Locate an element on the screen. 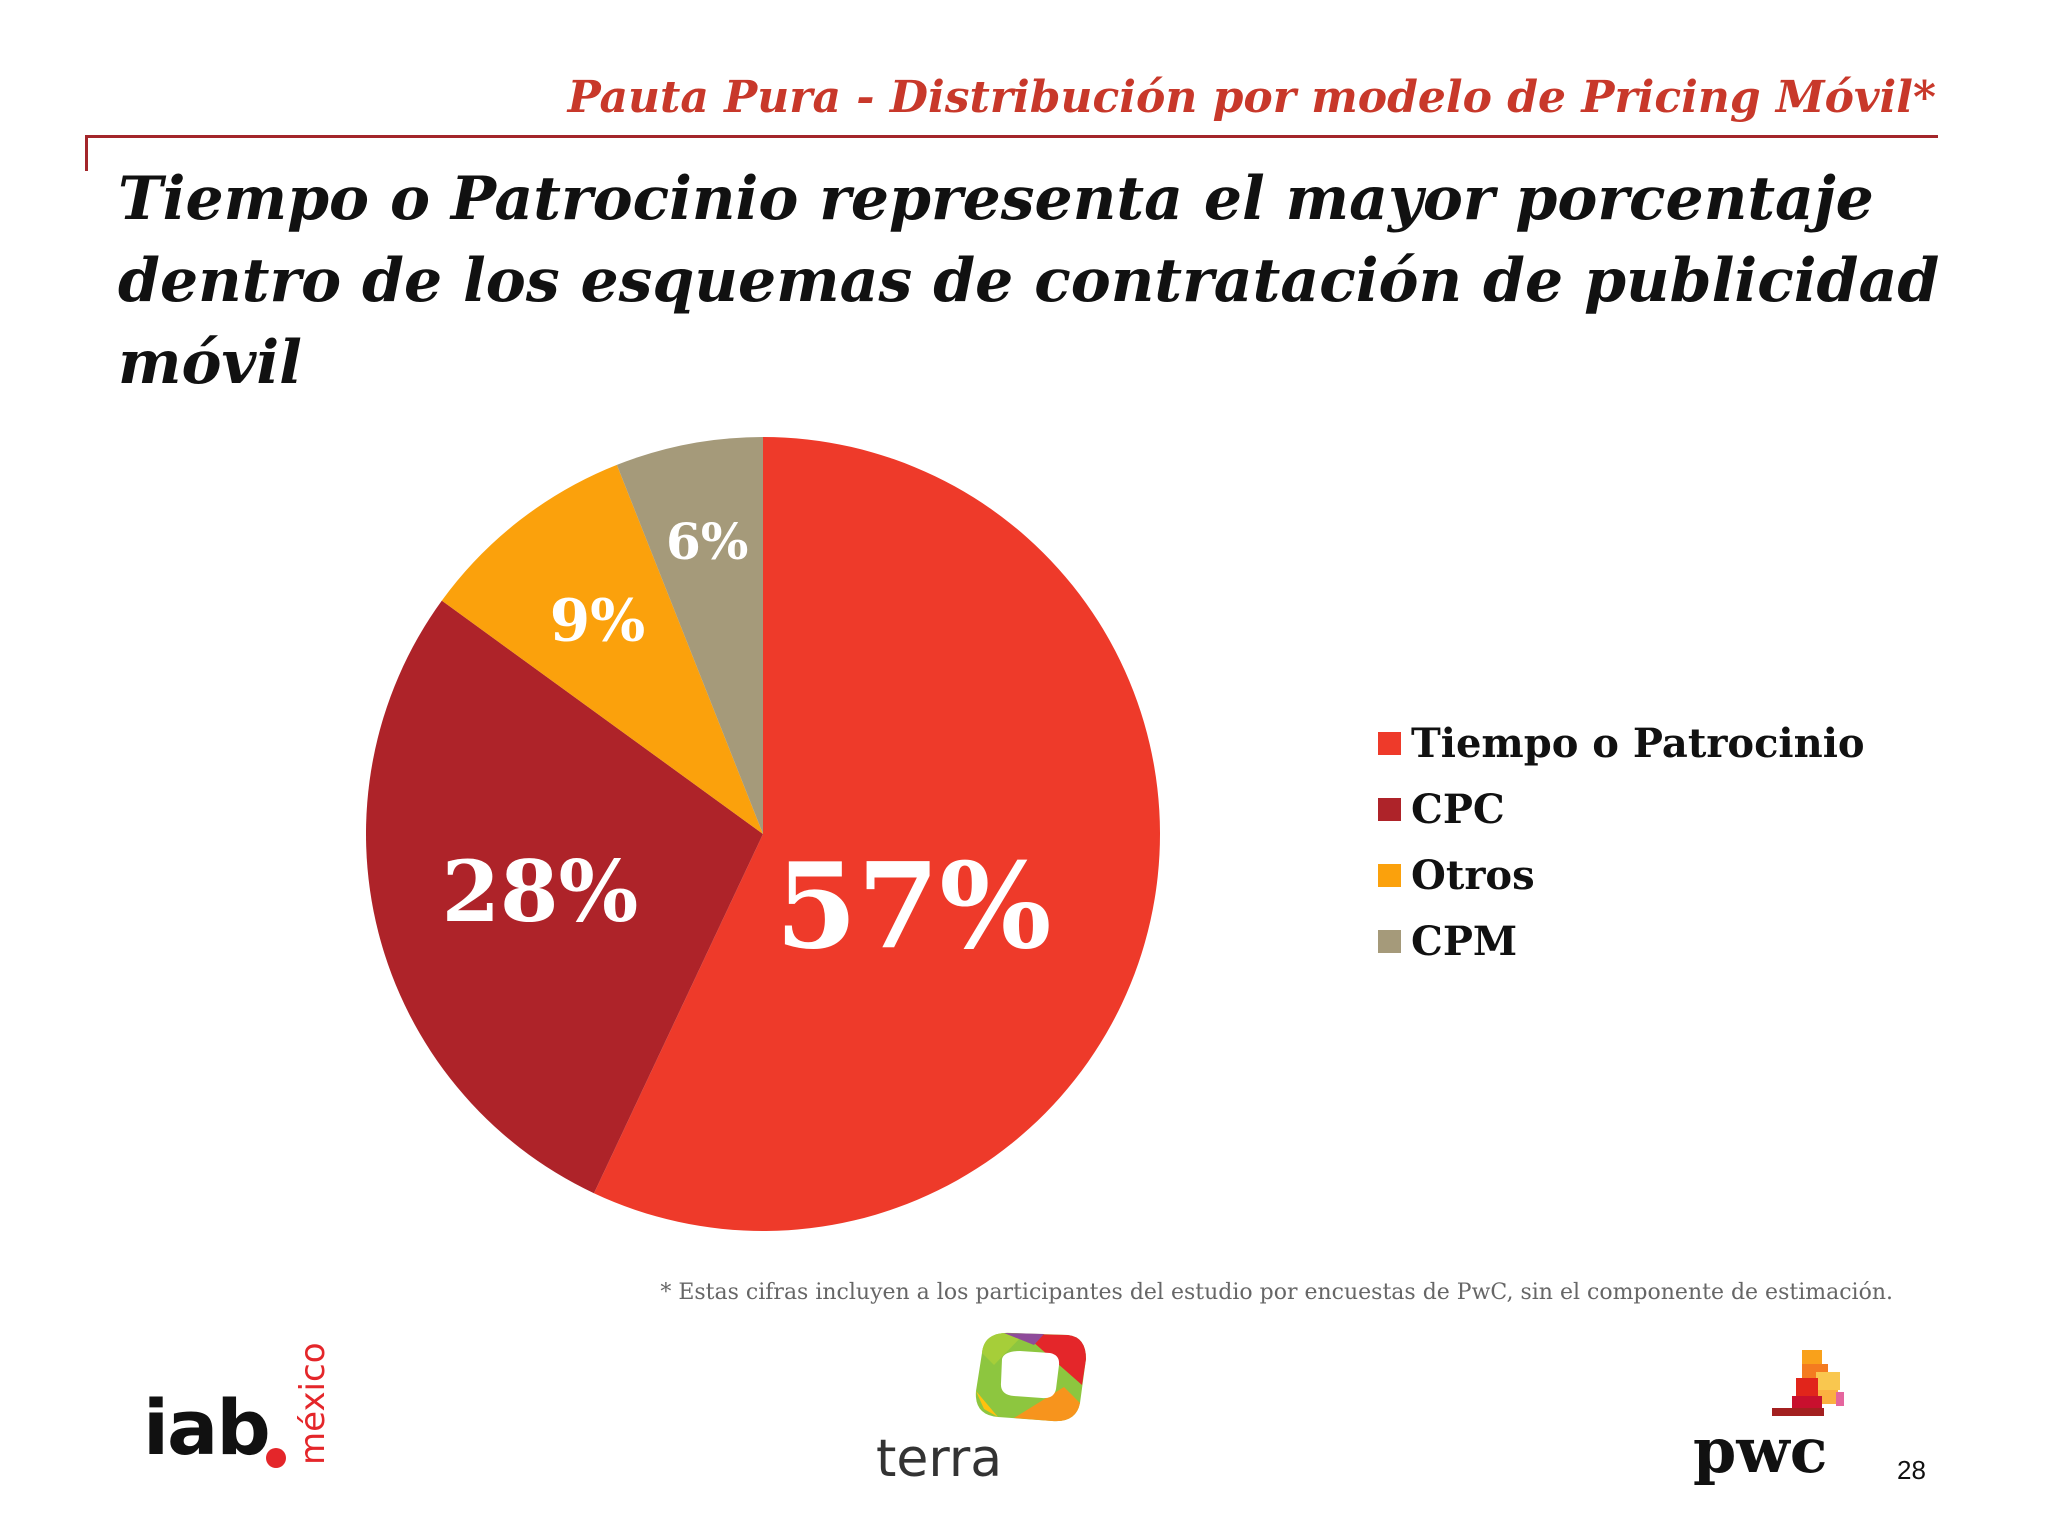 This screenshot has width=2048, height=1536. legend-item-otros: Otros is located at coordinates (1621, 875).